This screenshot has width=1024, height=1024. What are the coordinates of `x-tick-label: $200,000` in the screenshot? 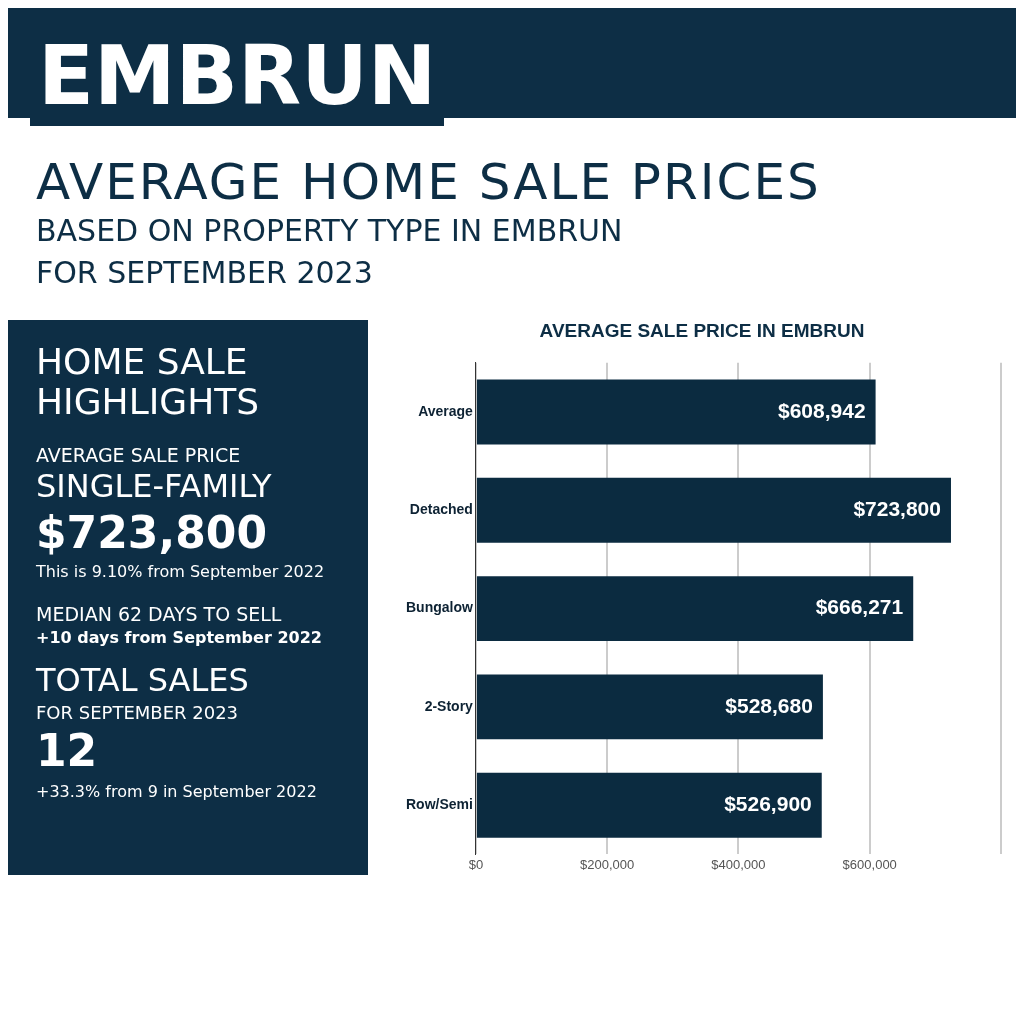 It's located at (607, 864).